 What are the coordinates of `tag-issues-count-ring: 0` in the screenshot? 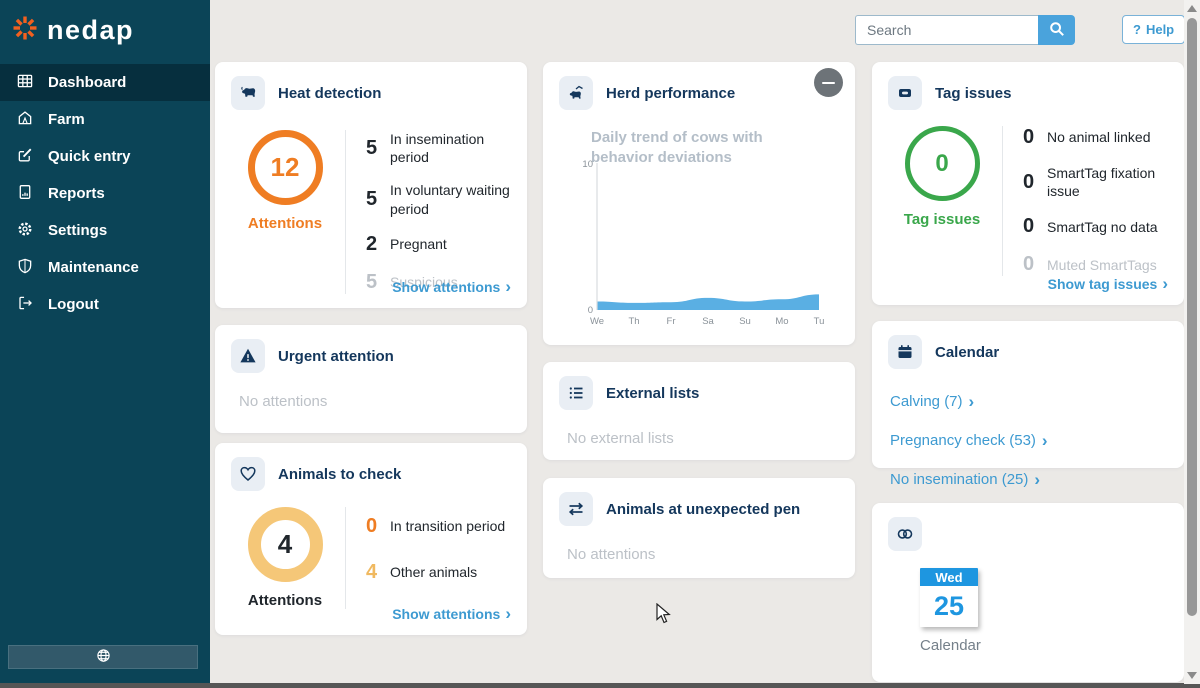 It's located at (942, 163).